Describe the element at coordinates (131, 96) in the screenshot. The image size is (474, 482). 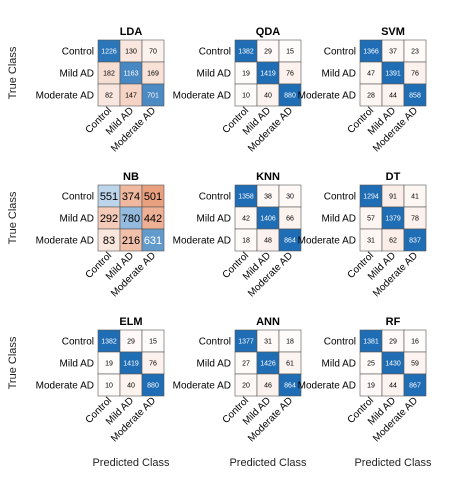
I see `cell-value: 147` at that location.